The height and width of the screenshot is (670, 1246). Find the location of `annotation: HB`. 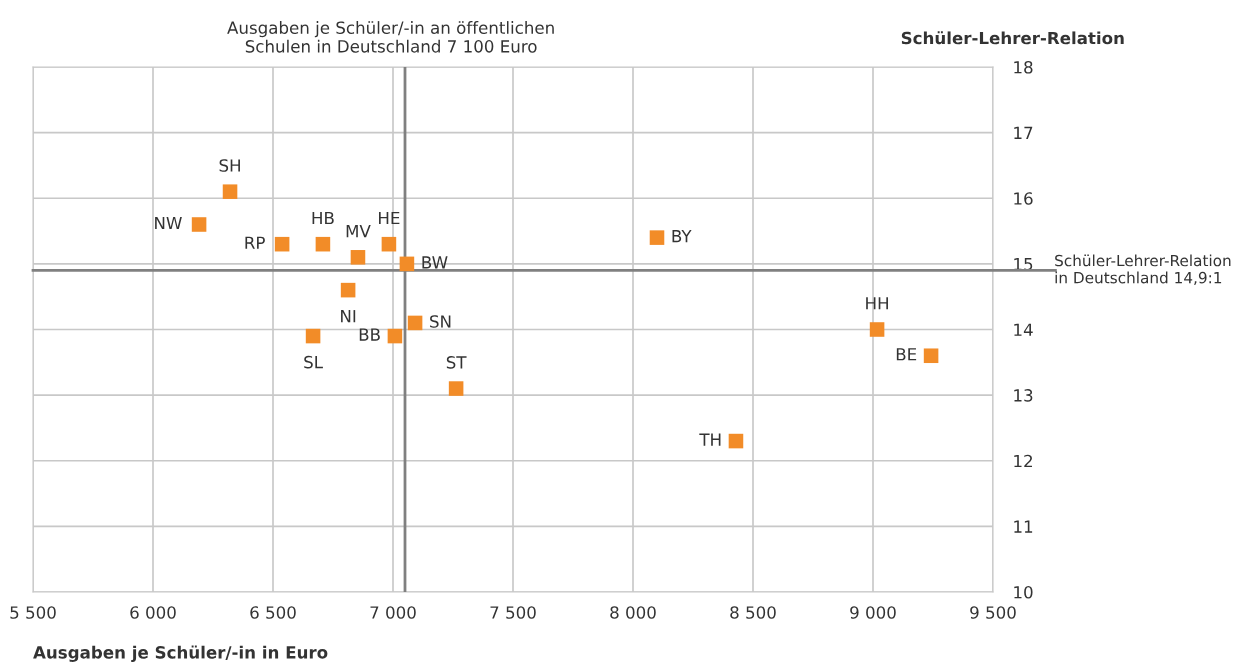

annotation: HB is located at coordinates (323, 218).